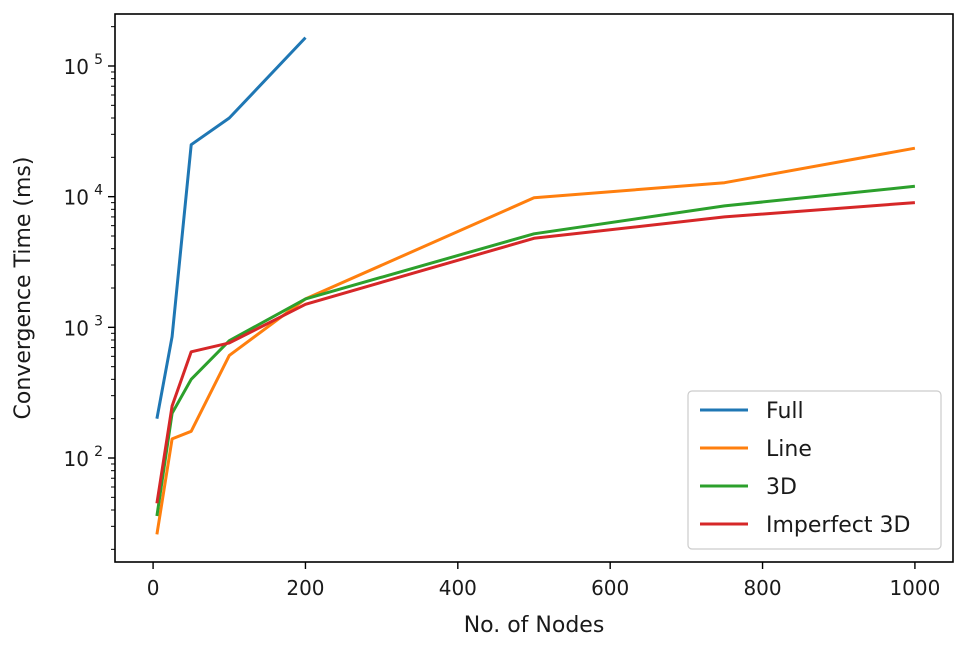 The width and height of the screenshot is (964, 654). Describe the element at coordinates (838, 525) in the screenshot. I see `legend-label: Imperfect 3D` at that location.